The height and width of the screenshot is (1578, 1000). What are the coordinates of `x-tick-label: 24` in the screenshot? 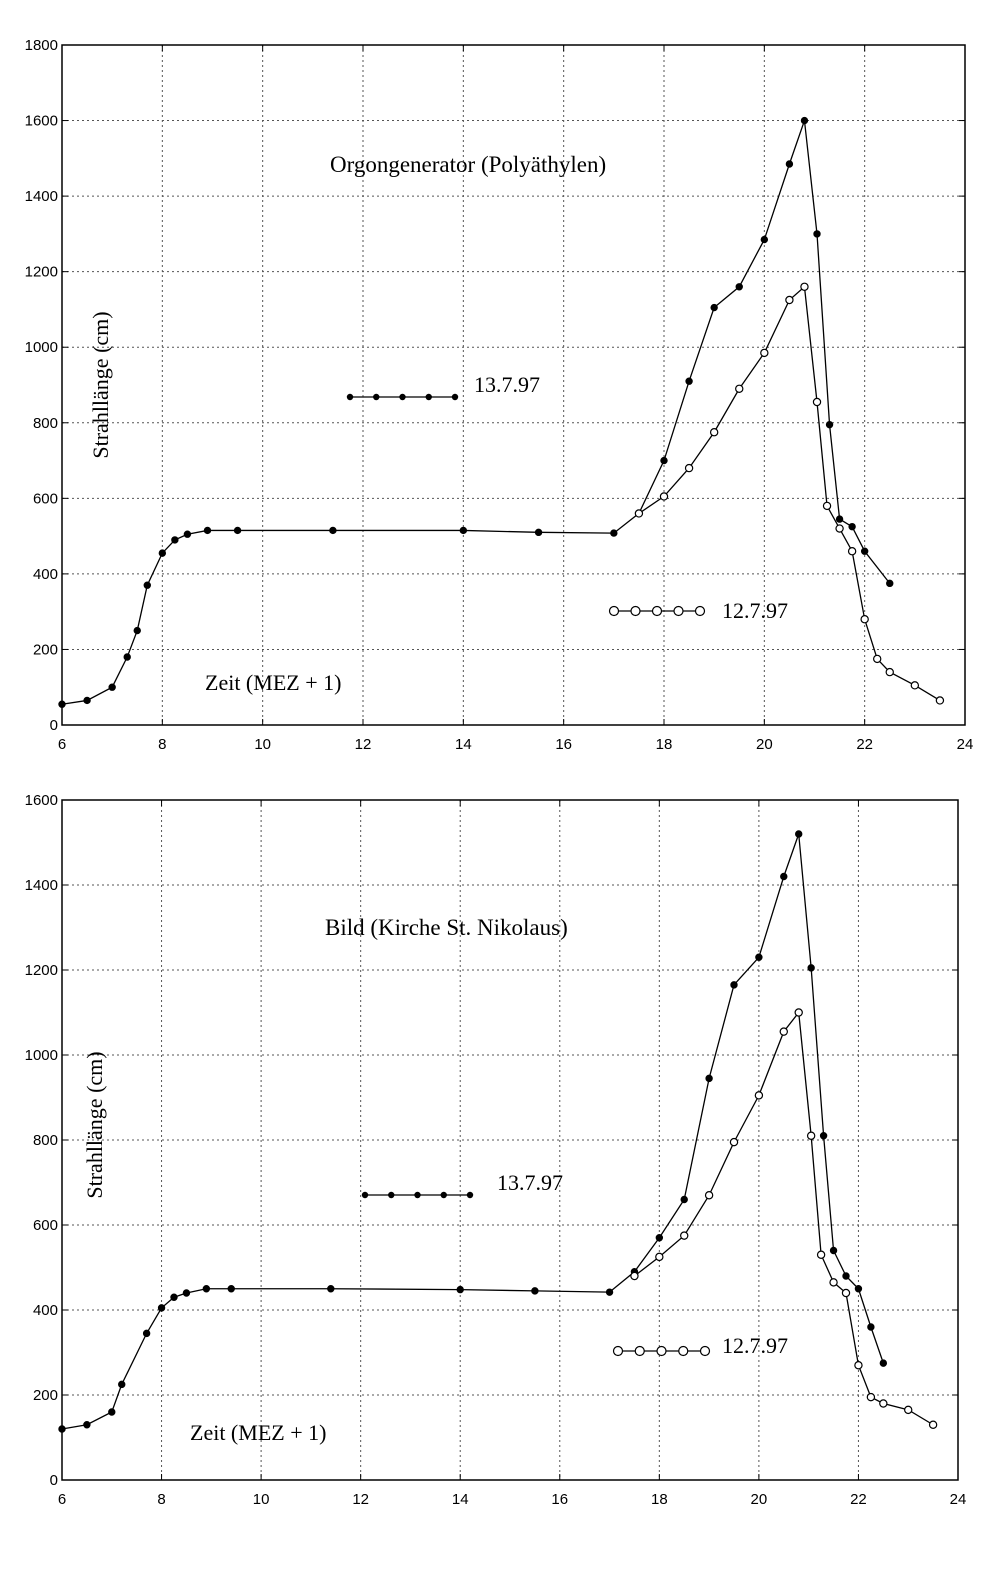 It's located at (958, 1499).